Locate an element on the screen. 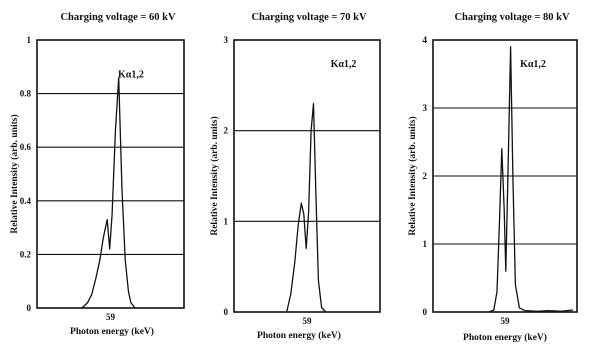 The width and height of the screenshot is (593, 346). y-tick-label: 0.4 is located at coordinates (26, 201).